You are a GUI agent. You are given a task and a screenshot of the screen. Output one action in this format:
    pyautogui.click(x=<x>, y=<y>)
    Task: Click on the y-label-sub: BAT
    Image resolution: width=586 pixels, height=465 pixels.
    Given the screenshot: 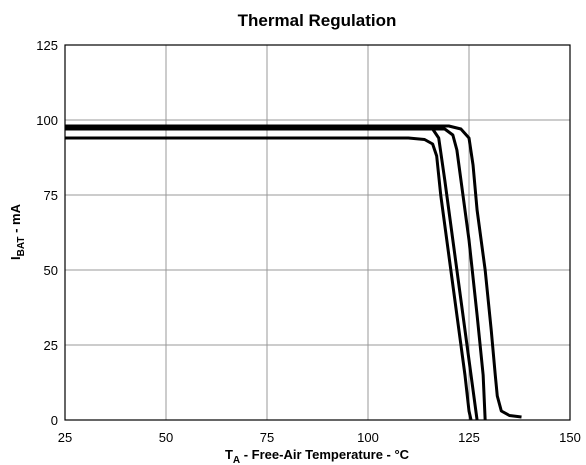 What is the action you would take?
    pyautogui.click(x=21, y=247)
    